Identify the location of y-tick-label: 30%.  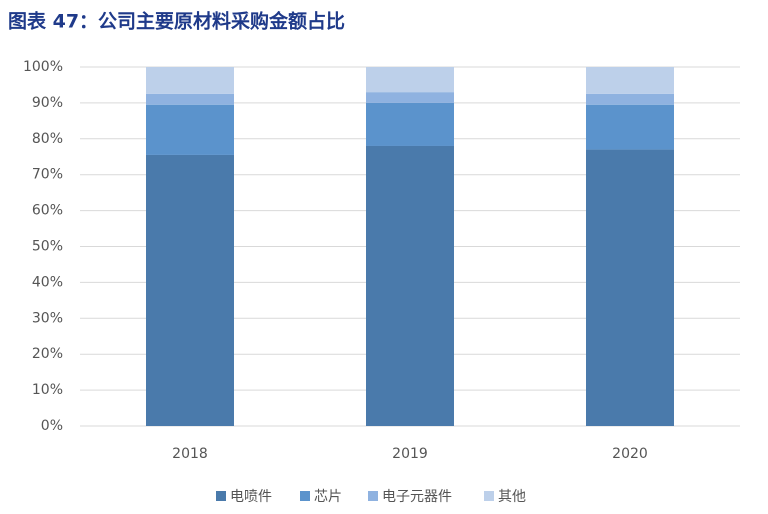
(47, 318).